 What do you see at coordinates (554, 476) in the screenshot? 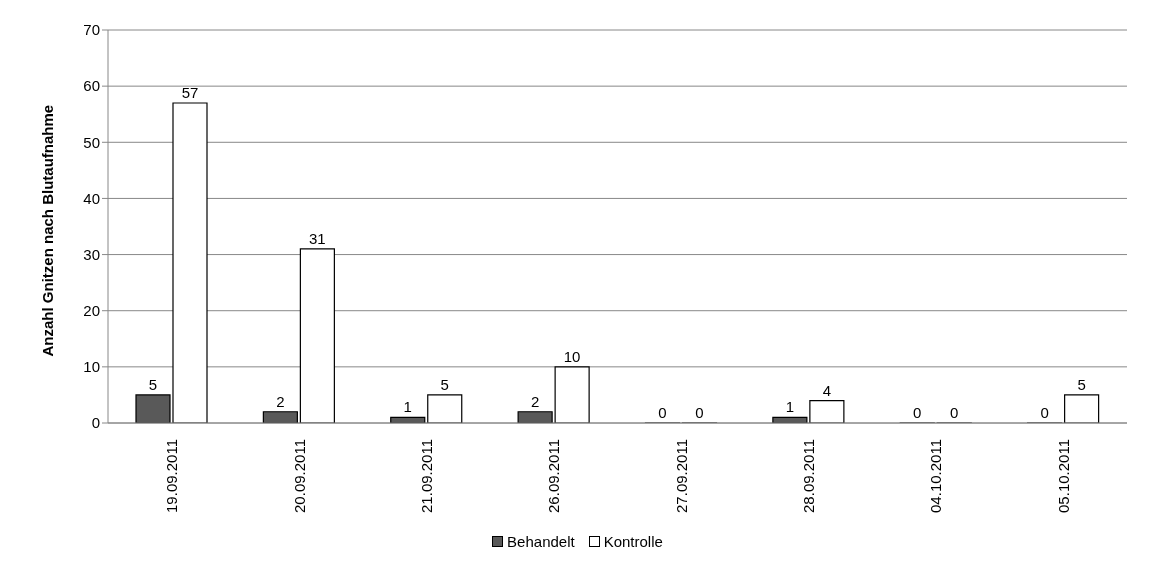
I see `x-tick-label: 26.09.2011` at bounding box center [554, 476].